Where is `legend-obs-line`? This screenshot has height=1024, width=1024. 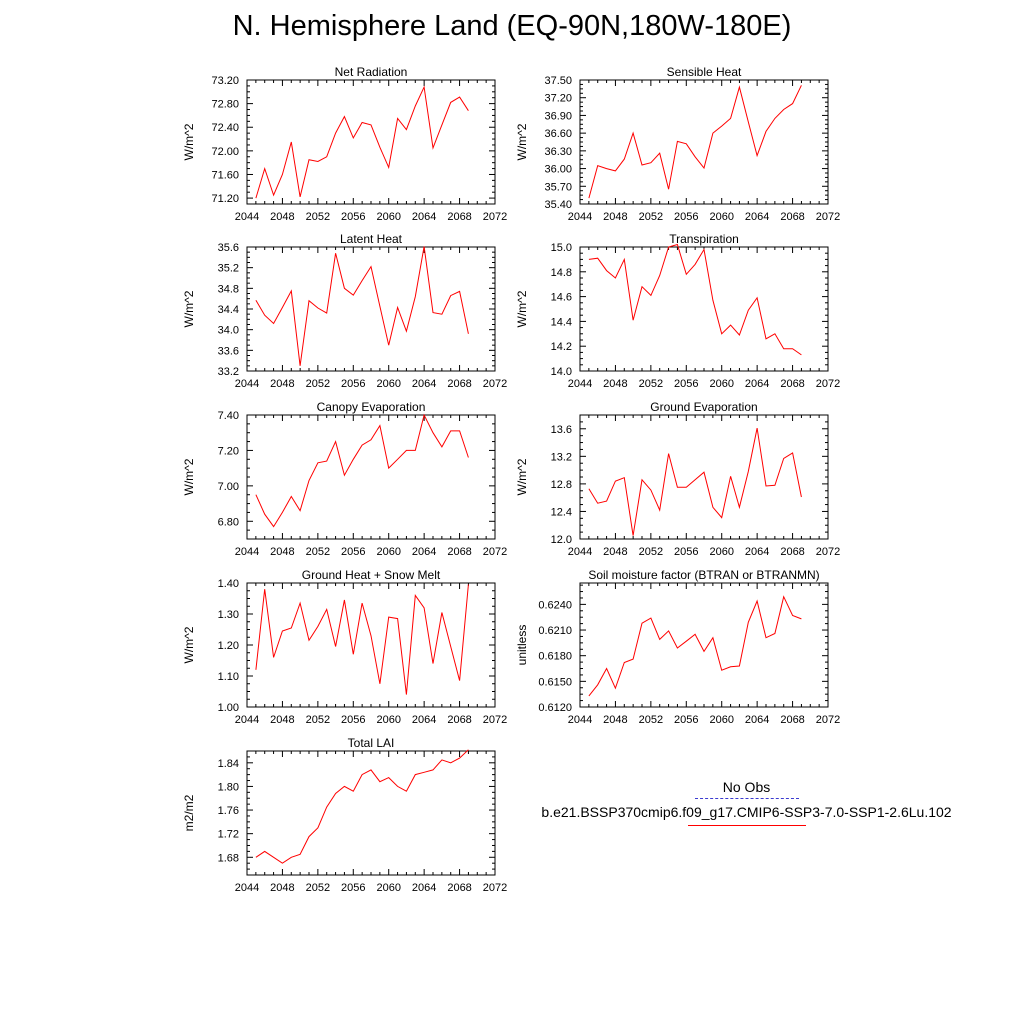 legend-obs-line is located at coordinates (746, 798).